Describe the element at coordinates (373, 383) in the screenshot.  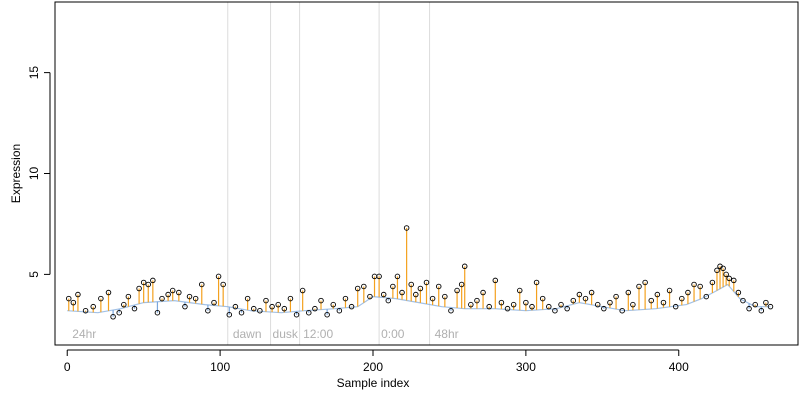
I see `x-axis-title: Sample index` at that location.